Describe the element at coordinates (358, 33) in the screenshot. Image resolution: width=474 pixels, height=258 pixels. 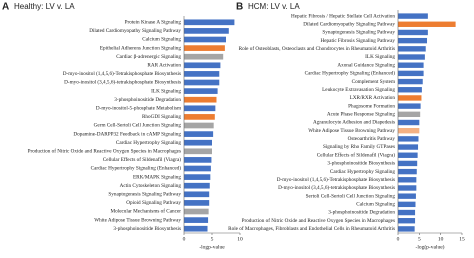
I see `category-label: Synaptogenesis Signaling Pathway` at that location.